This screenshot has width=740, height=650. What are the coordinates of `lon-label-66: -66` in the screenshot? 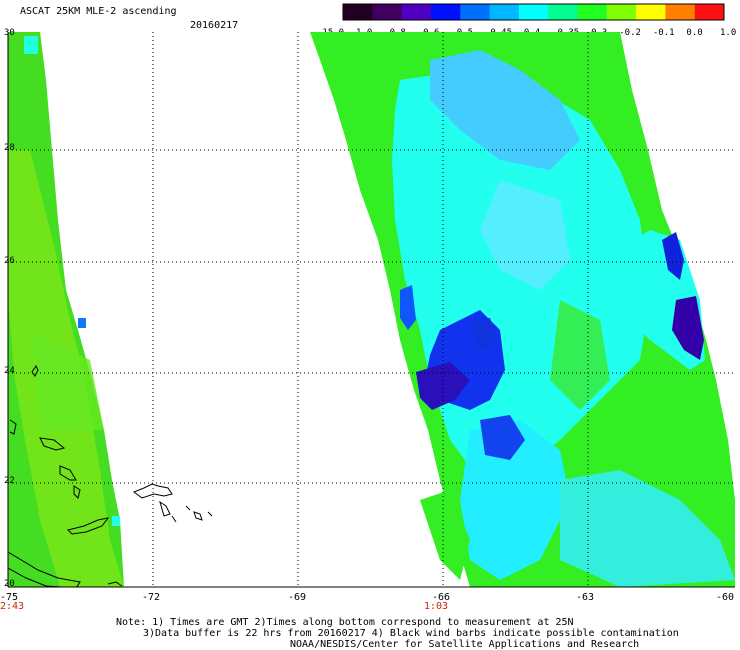 It's located at (441, 597).